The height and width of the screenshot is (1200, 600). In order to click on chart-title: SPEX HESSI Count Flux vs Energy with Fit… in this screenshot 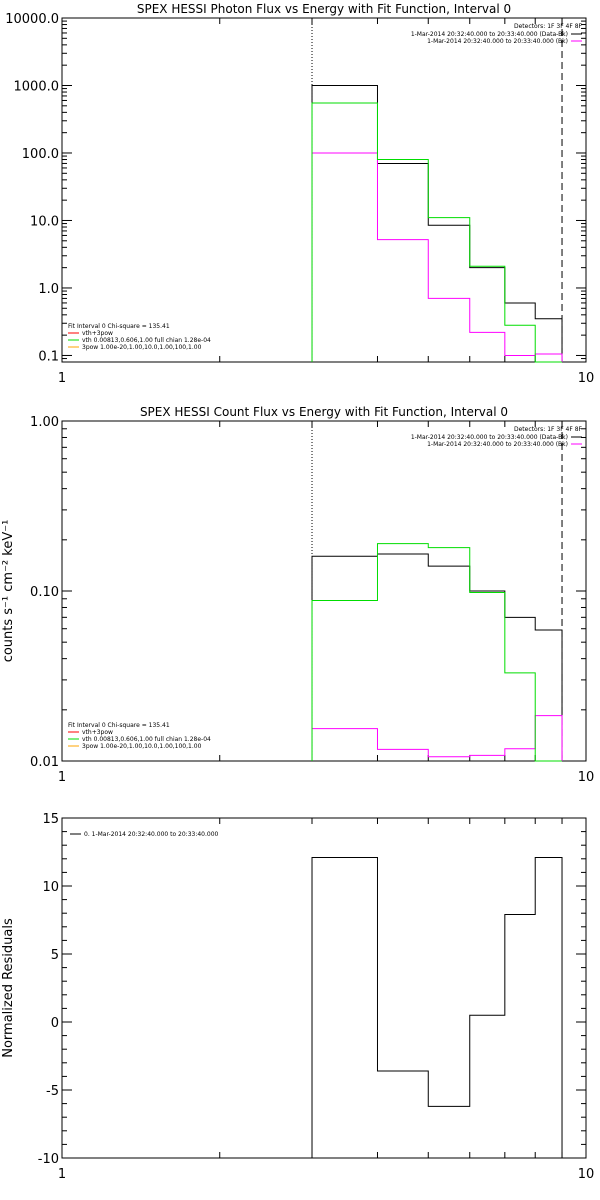, I will do `click(324, 412)`.